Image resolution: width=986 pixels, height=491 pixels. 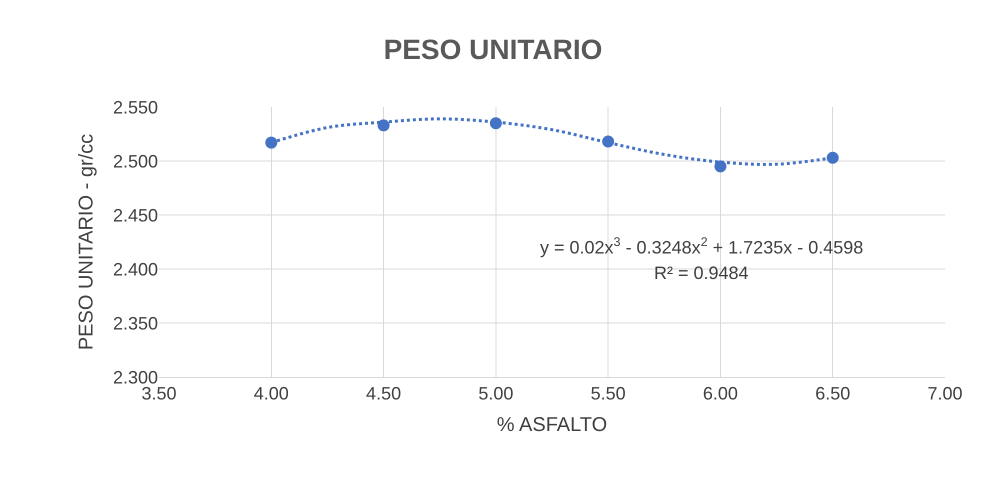 What do you see at coordinates (135, 323) in the screenshot?
I see `y-tick-label: 2.350` at bounding box center [135, 323].